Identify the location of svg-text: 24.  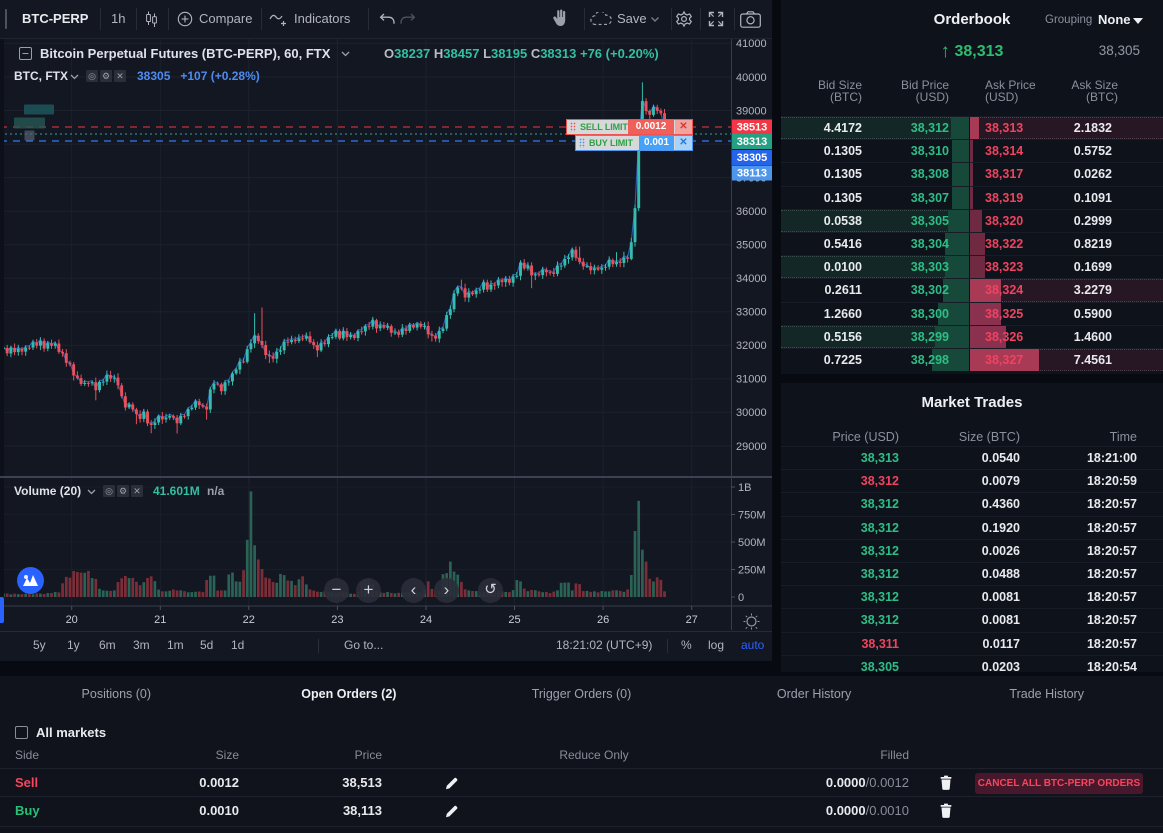
(426, 620).